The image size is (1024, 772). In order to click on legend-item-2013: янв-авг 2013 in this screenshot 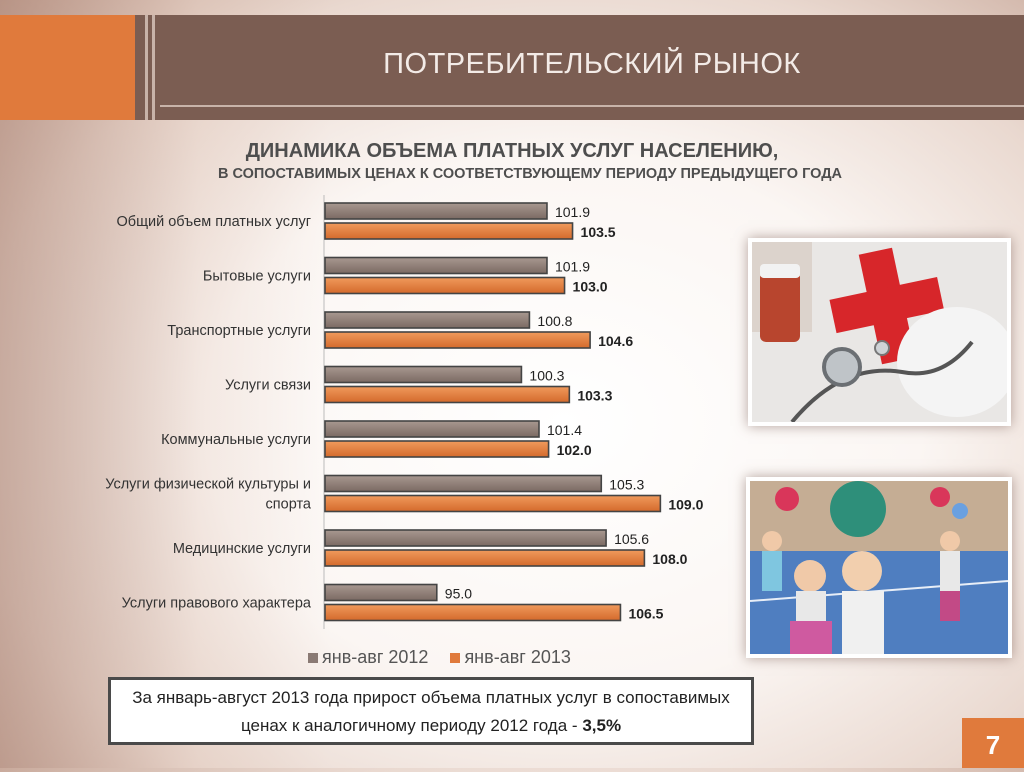, I will do `click(510, 657)`.